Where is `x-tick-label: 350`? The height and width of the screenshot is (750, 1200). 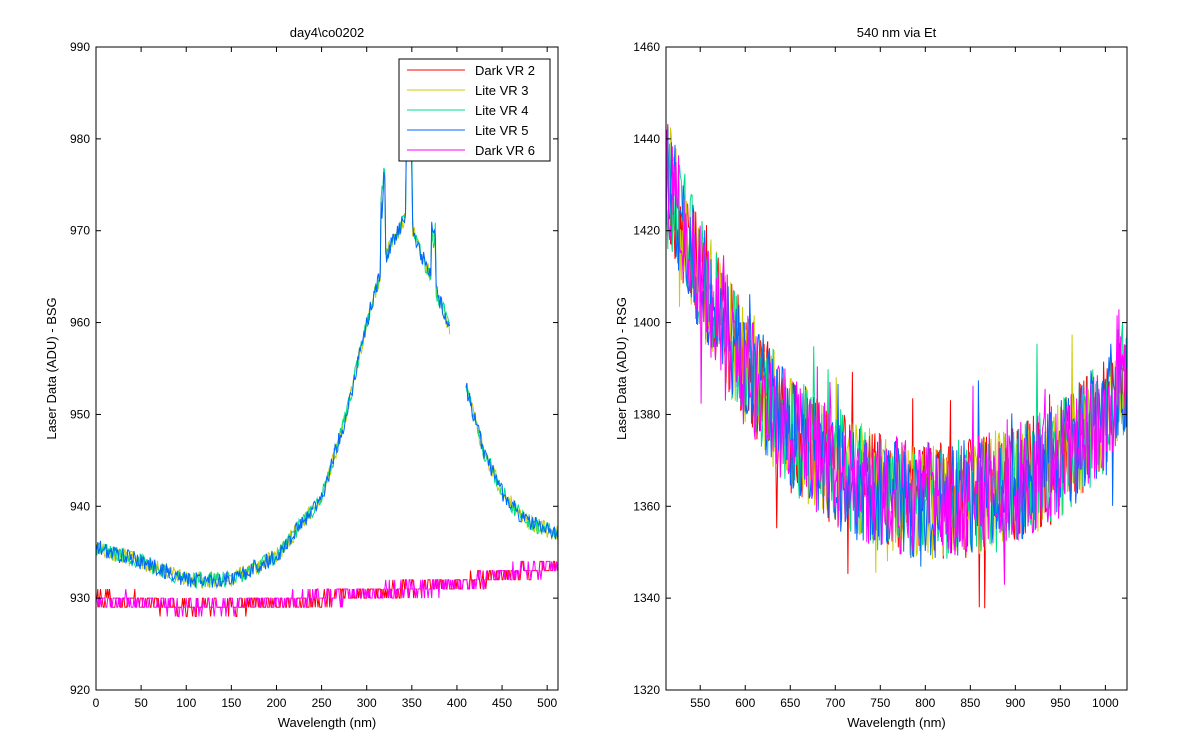
x-tick-label: 350 is located at coordinates (412, 703).